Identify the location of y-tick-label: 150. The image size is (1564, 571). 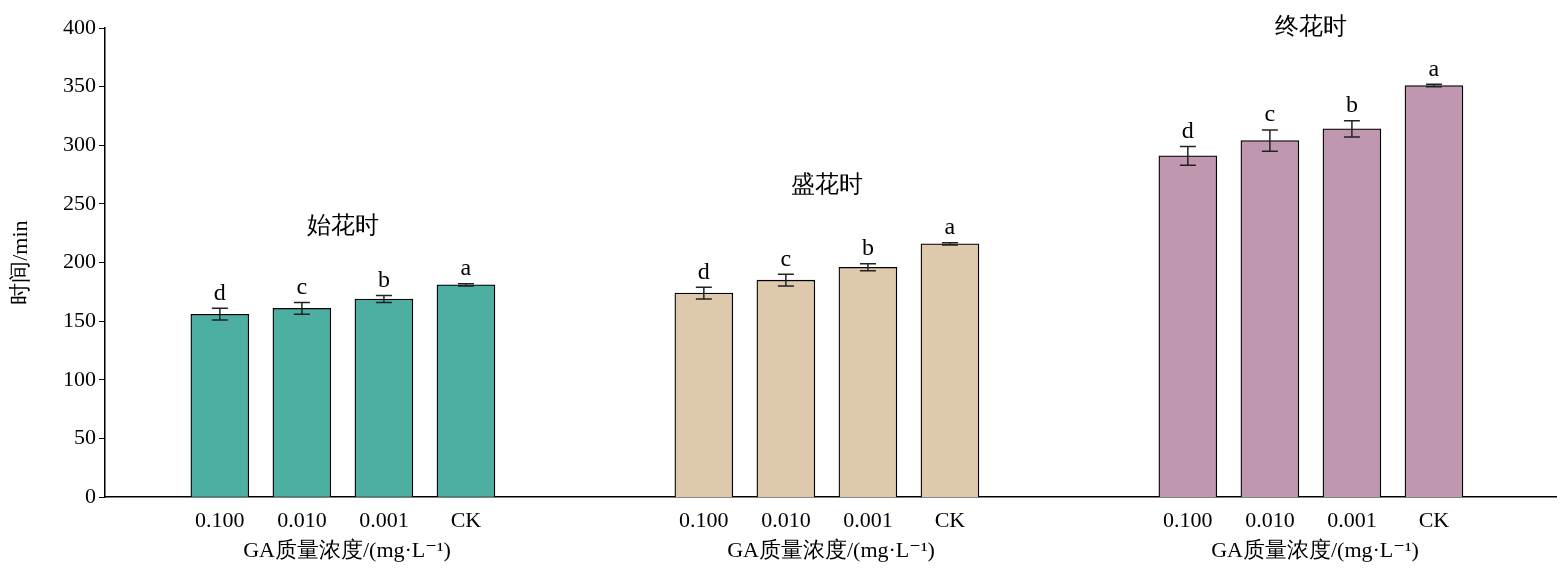
(79, 320).